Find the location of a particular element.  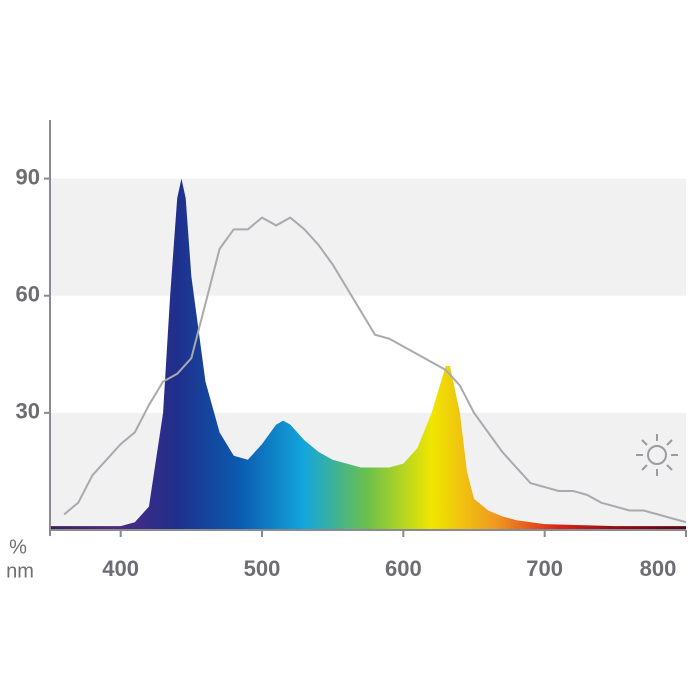

y-tick-label: 60 is located at coordinates (28, 294).